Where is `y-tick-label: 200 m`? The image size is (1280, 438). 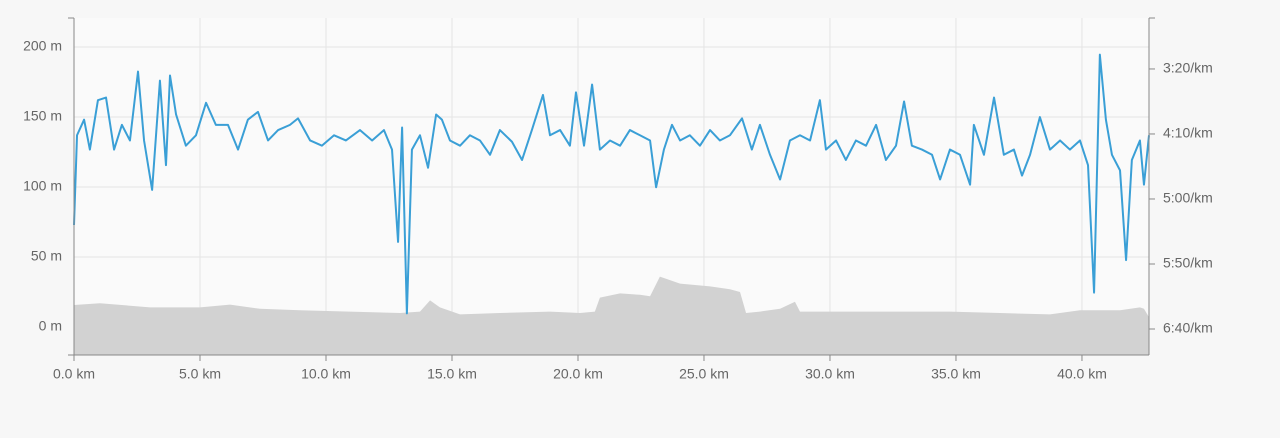 y-tick-label: 200 m is located at coordinates (42, 46).